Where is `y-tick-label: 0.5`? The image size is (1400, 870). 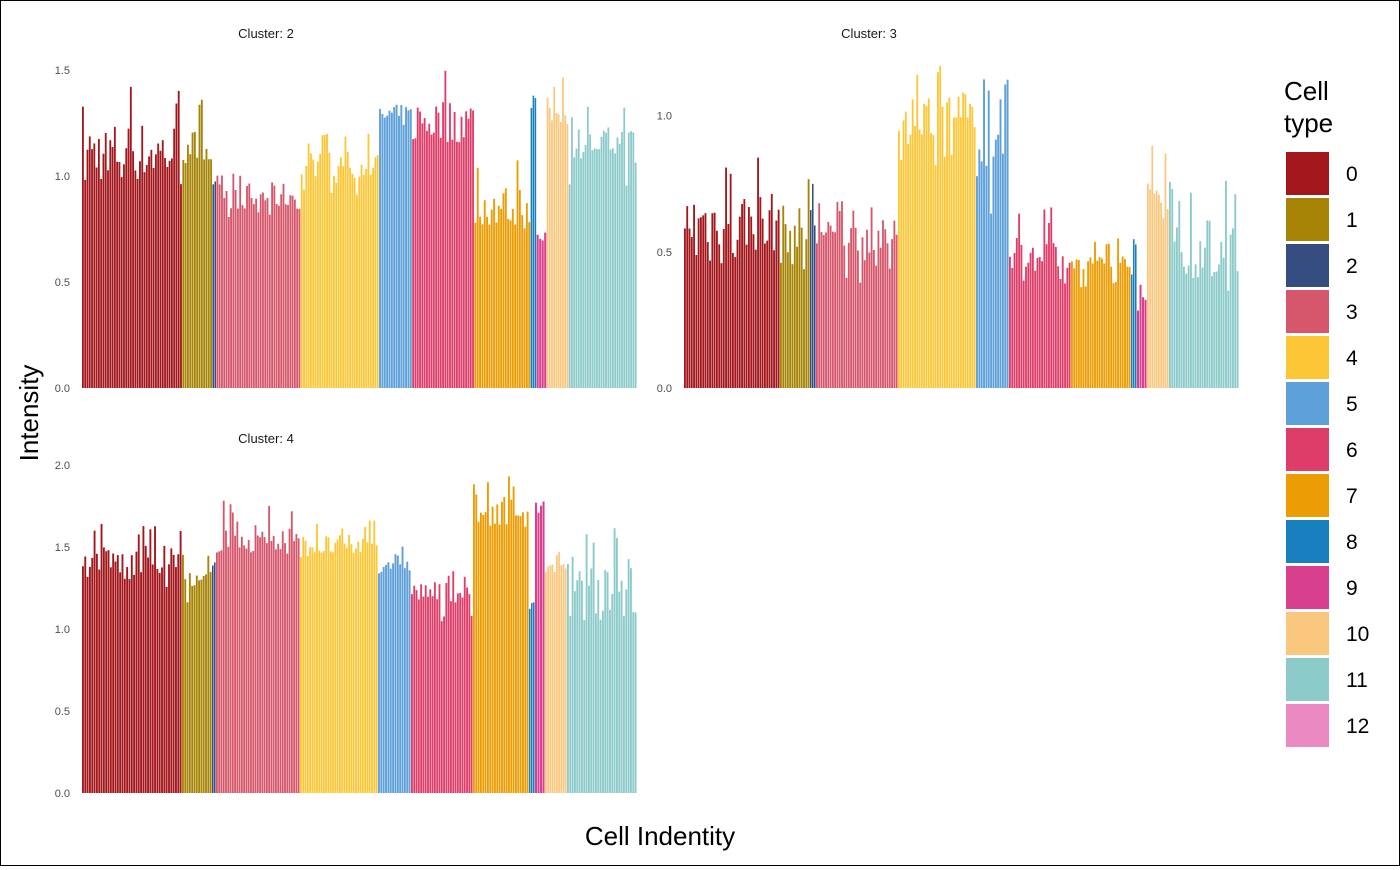
y-tick-label: 0.5 is located at coordinates (62, 712).